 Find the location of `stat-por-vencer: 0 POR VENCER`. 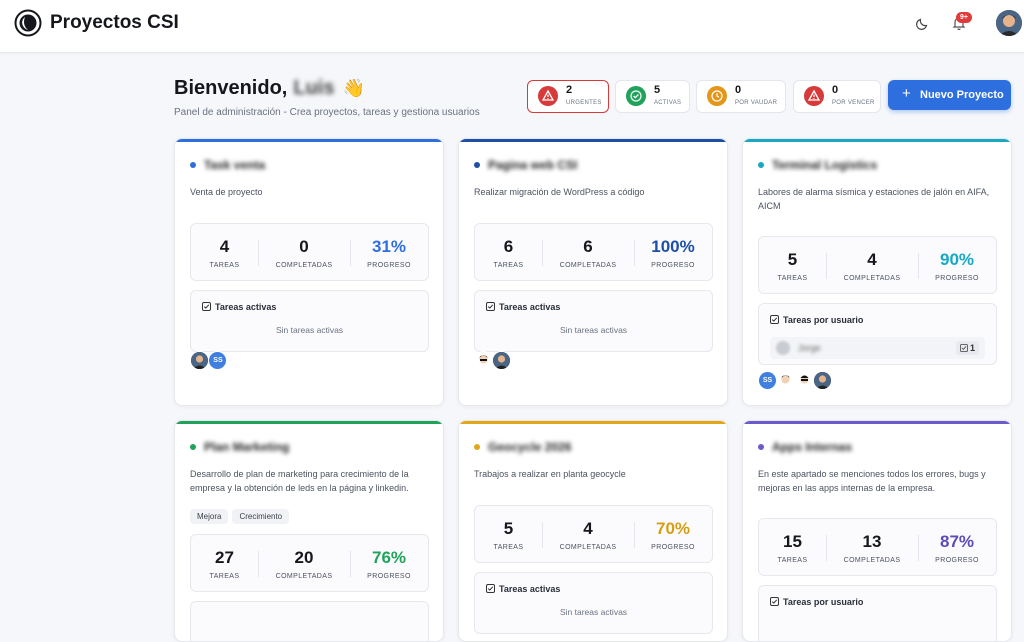

stat-por-vencer: 0 POR VENCER is located at coordinates (837, 96).